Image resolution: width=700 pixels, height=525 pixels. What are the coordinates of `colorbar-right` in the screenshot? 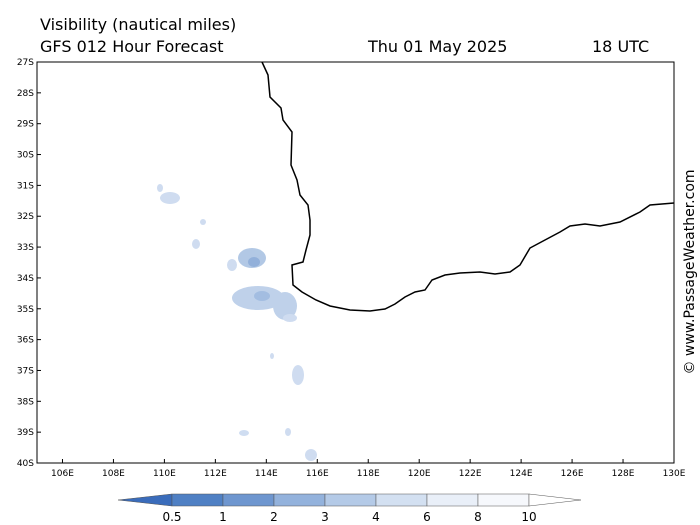 It's located at (555, 500).